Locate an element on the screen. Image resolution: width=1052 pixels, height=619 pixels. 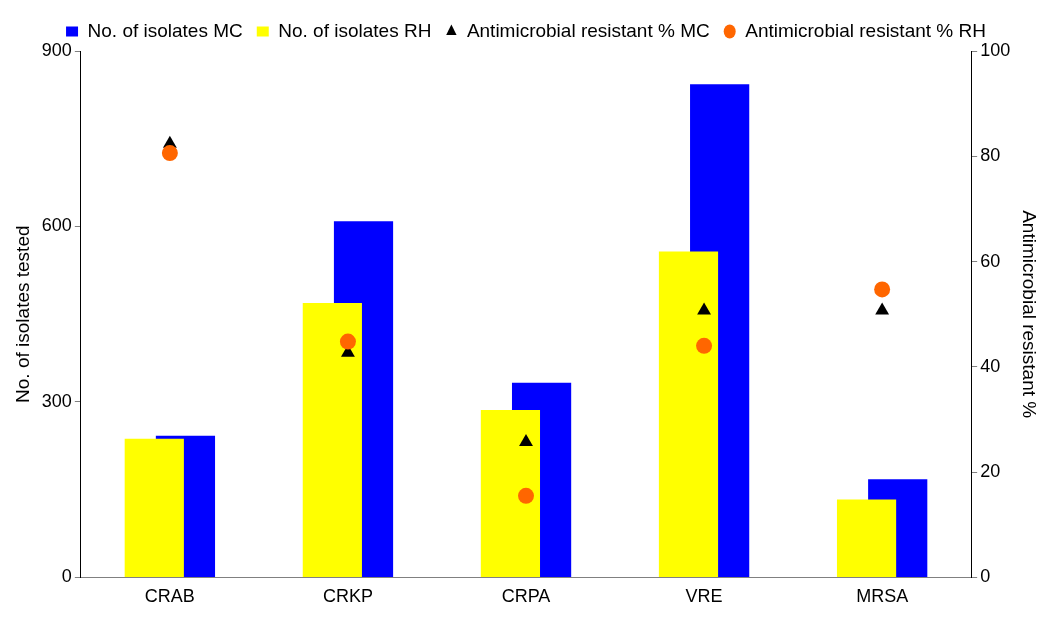
legend-label: No. of isolates MC is located at coordinates (165, 30).